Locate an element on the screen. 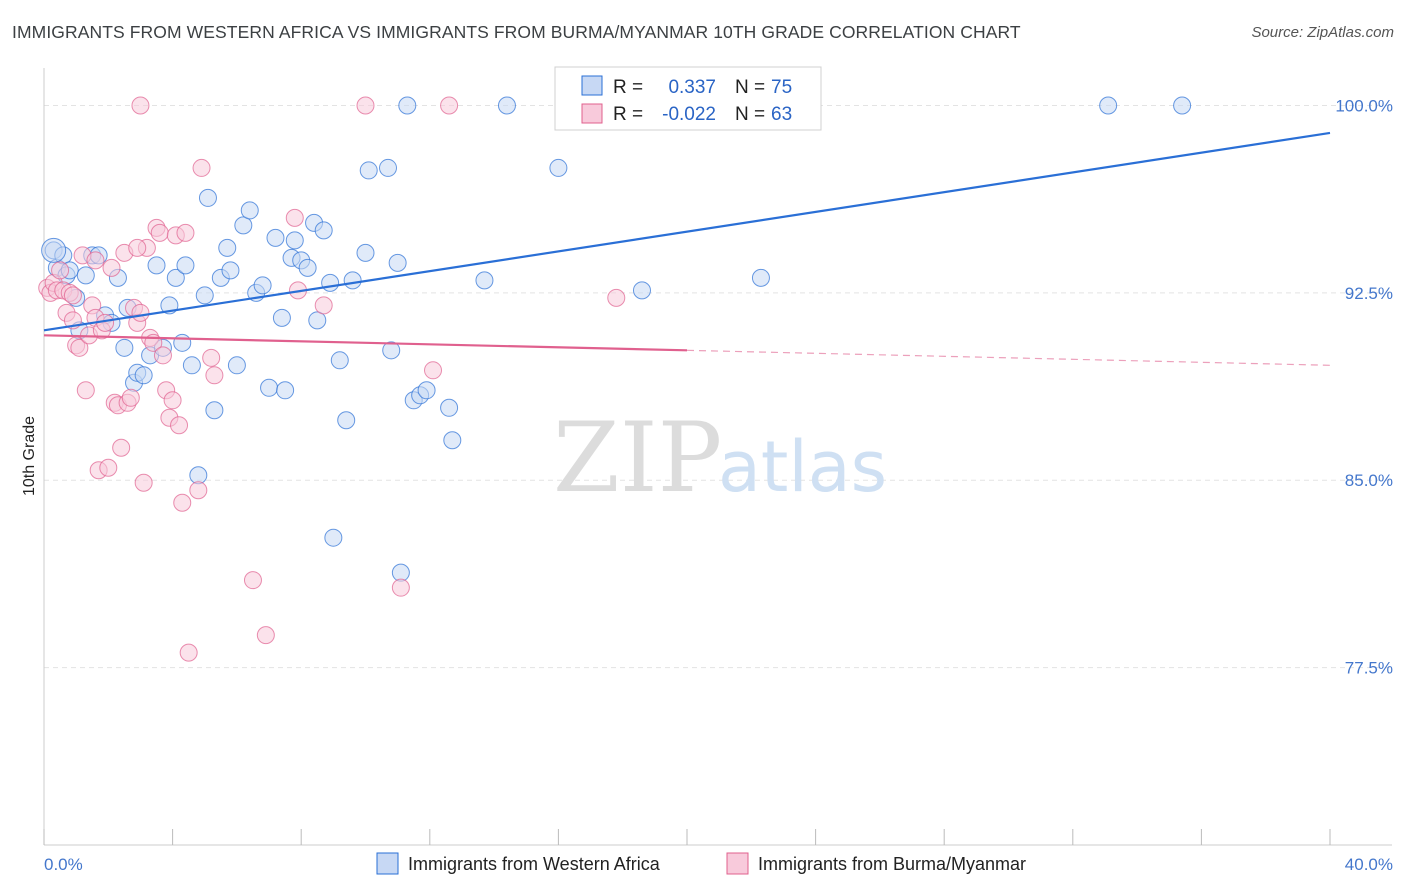  y-tick-label: 85.0% is located at coordinates (1369, 480).